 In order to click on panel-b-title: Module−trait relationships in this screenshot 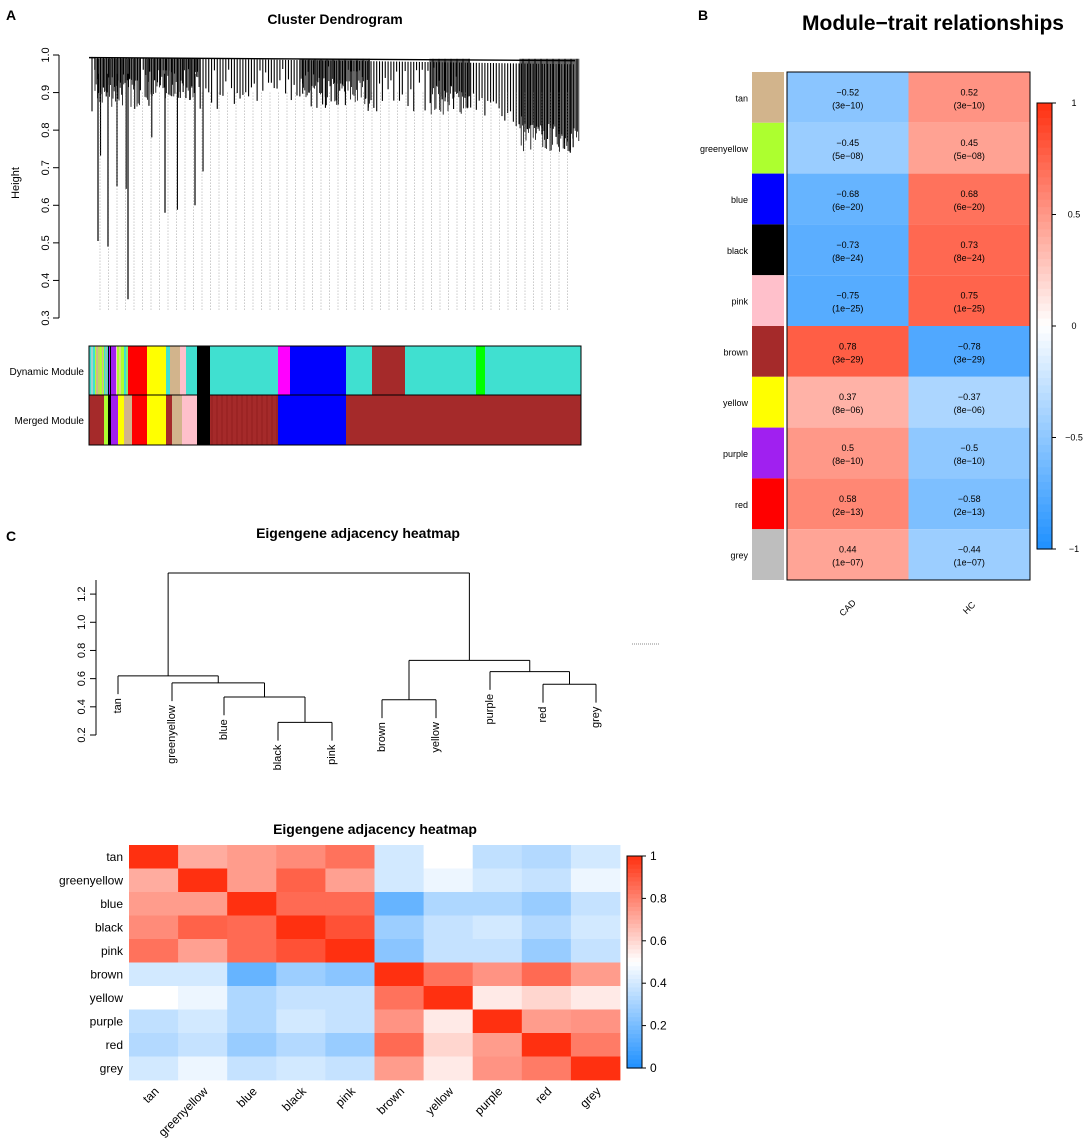, I will do `click(933, 23)`.